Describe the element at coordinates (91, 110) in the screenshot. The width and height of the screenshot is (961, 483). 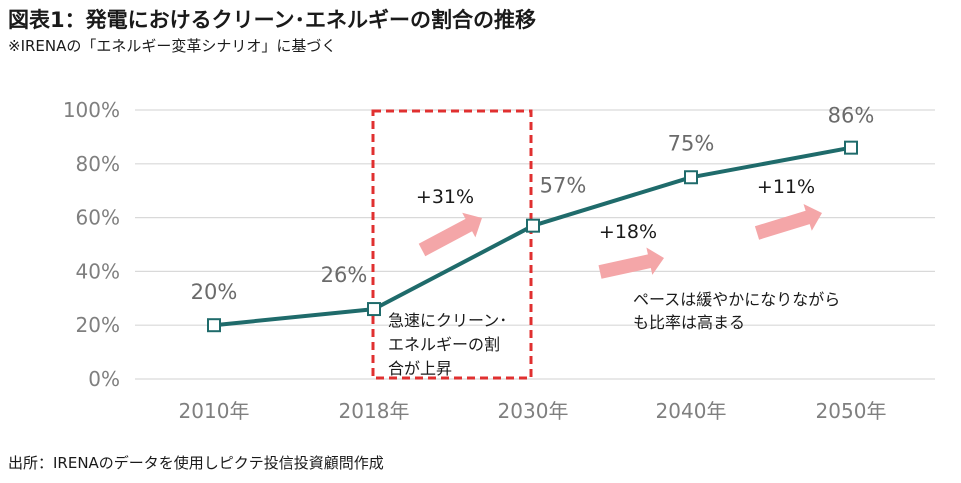
I see `y-tick-label: 100%` at that location.